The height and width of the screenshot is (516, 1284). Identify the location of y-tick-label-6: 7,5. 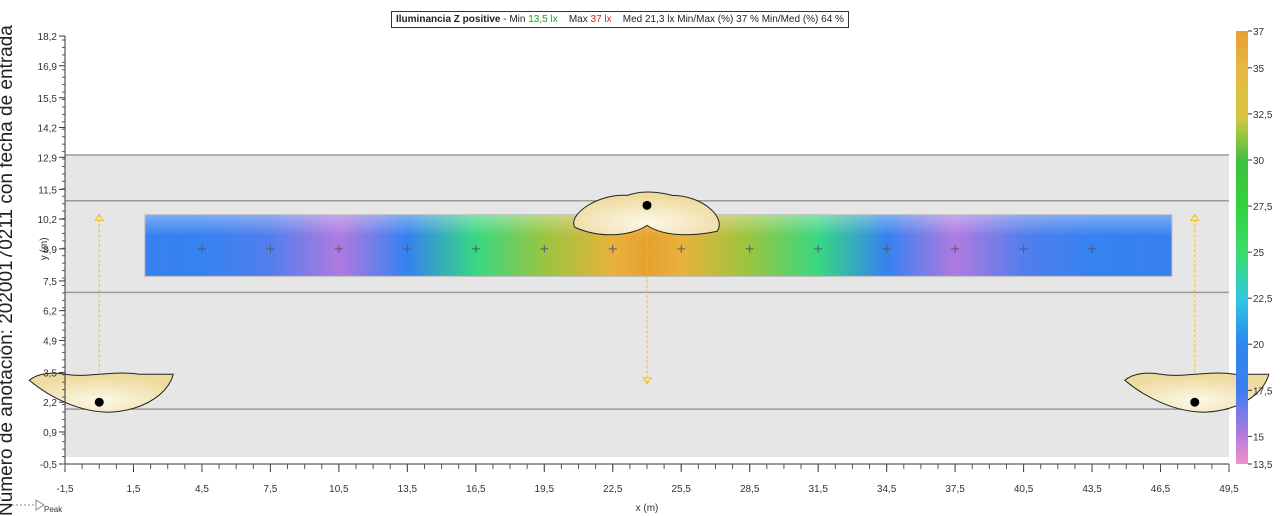
(50, 282).